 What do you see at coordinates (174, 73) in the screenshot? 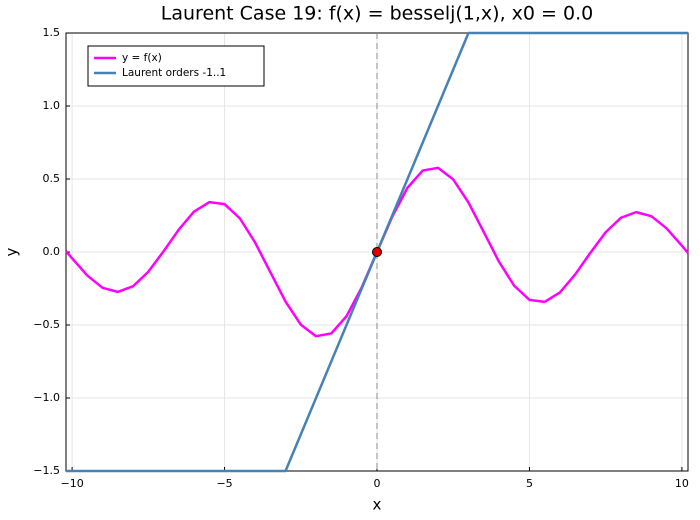
I see `legend-label: Laurent orders -1..1` at bounding box center [174, 73].